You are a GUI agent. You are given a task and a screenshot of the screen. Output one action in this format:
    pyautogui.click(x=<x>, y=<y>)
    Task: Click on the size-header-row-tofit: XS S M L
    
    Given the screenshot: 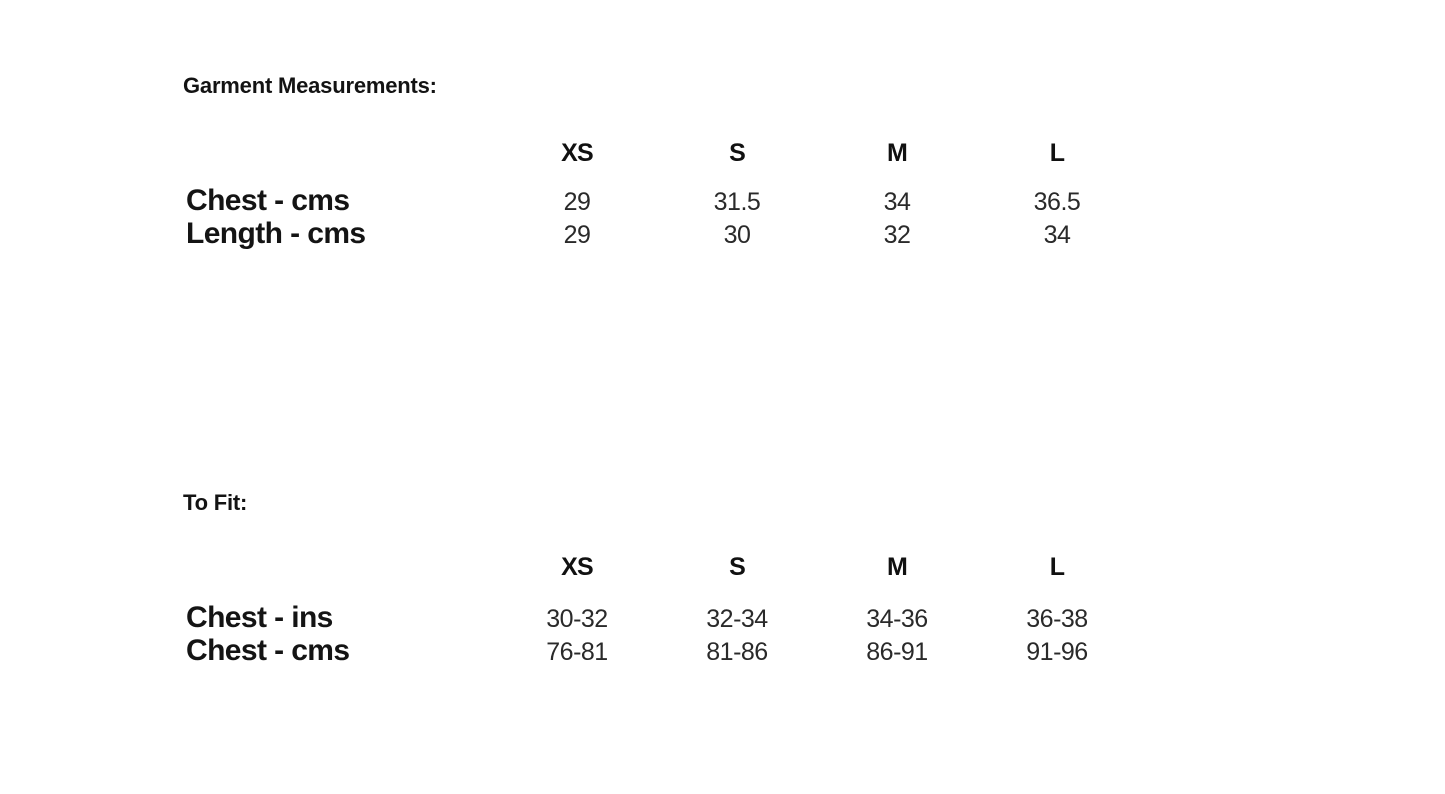 What is the action you would take?
    pyautogui.click(x=817, y=567)
    